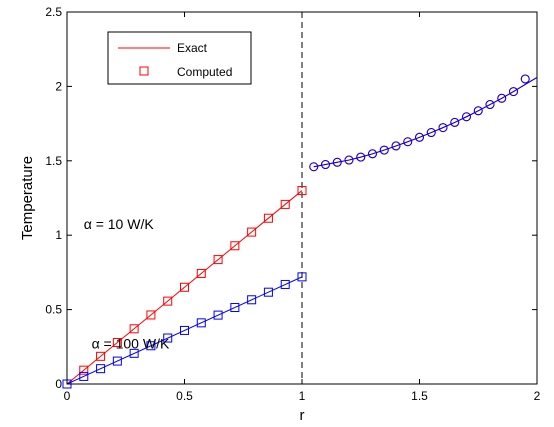 Image resolution: width=554 pixels, height=427 pixels. I want to click on y-tick-label: 1, so click(58, 235).